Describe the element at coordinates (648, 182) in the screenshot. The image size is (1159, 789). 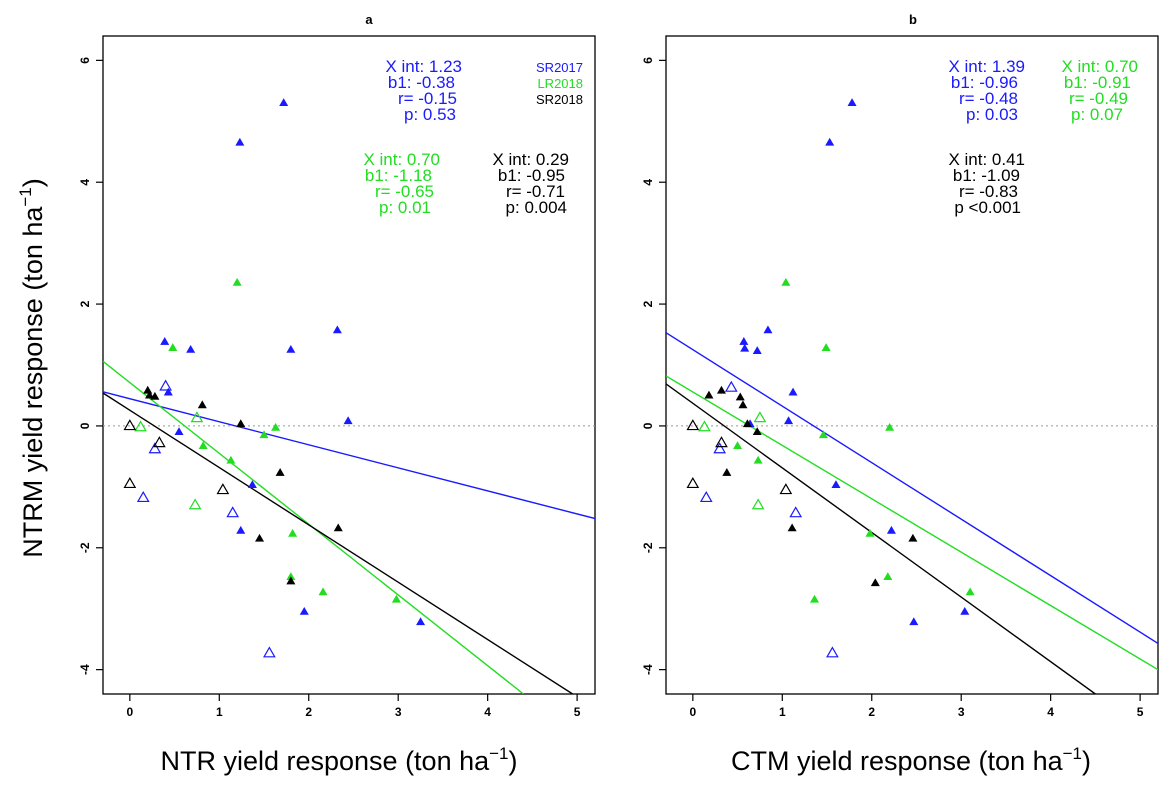
I see `panel-b-y-tick-label: 4` at that location.